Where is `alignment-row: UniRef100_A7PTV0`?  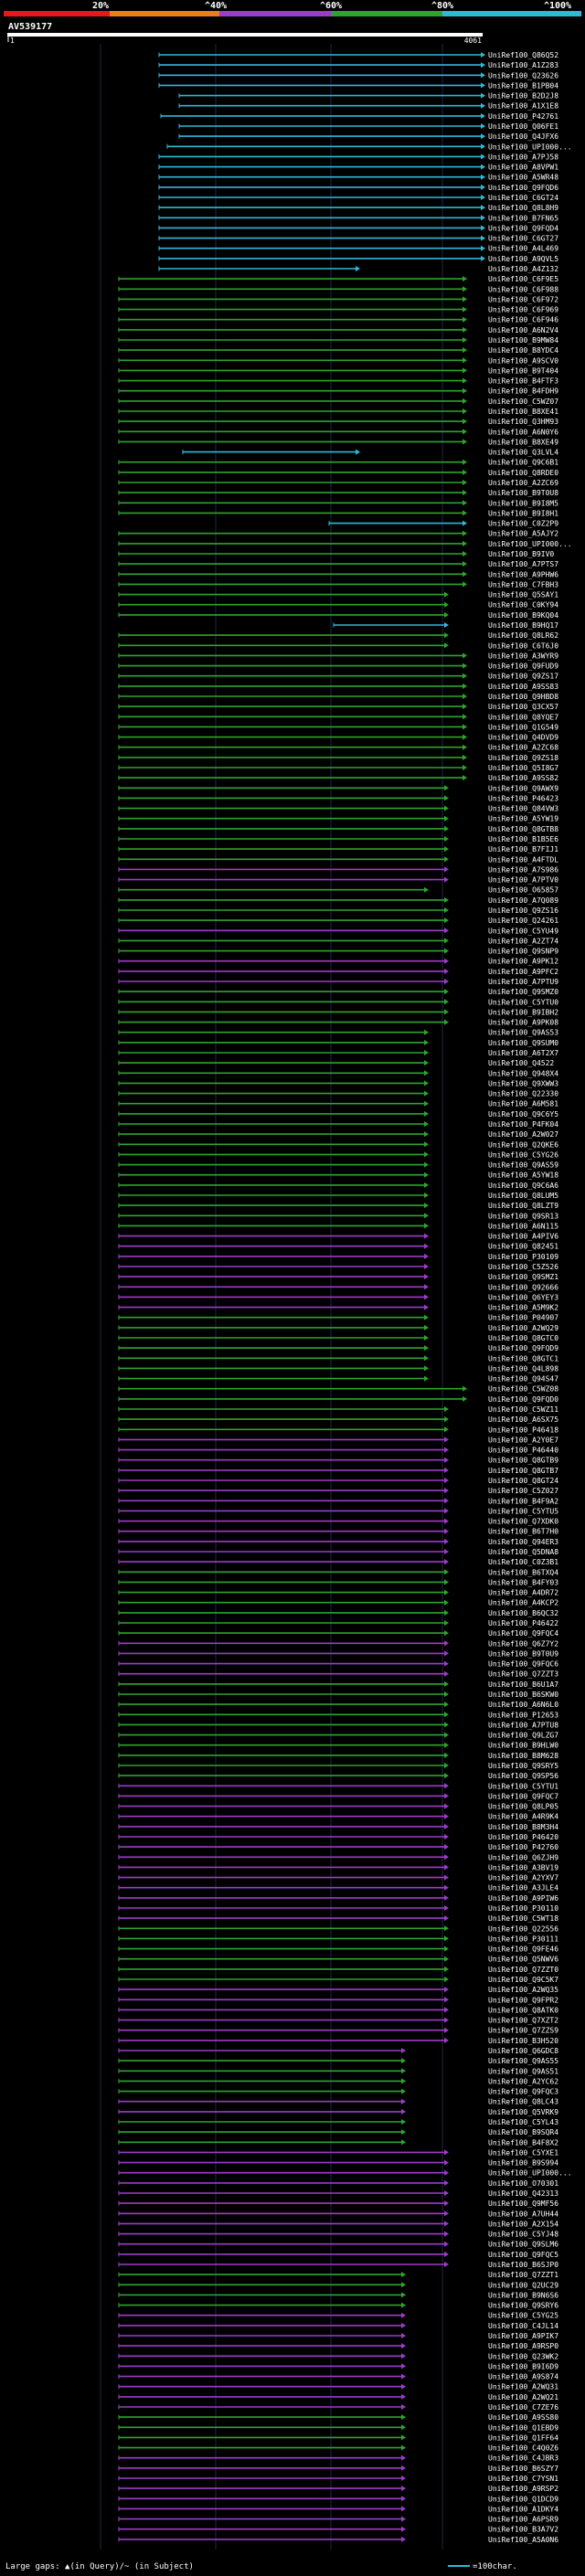 alignment-row: UniRef100_A7PTV0 is located at coordinates (338, 880).